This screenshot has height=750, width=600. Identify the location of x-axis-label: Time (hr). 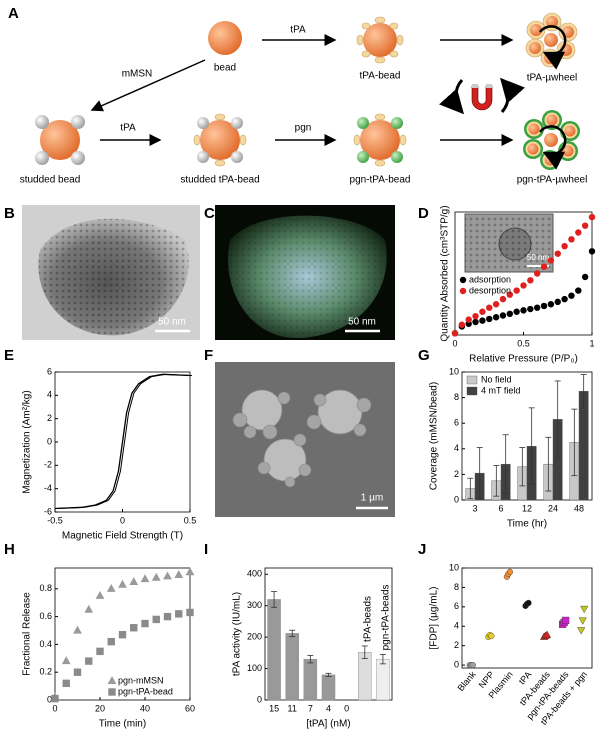
(527, 524).